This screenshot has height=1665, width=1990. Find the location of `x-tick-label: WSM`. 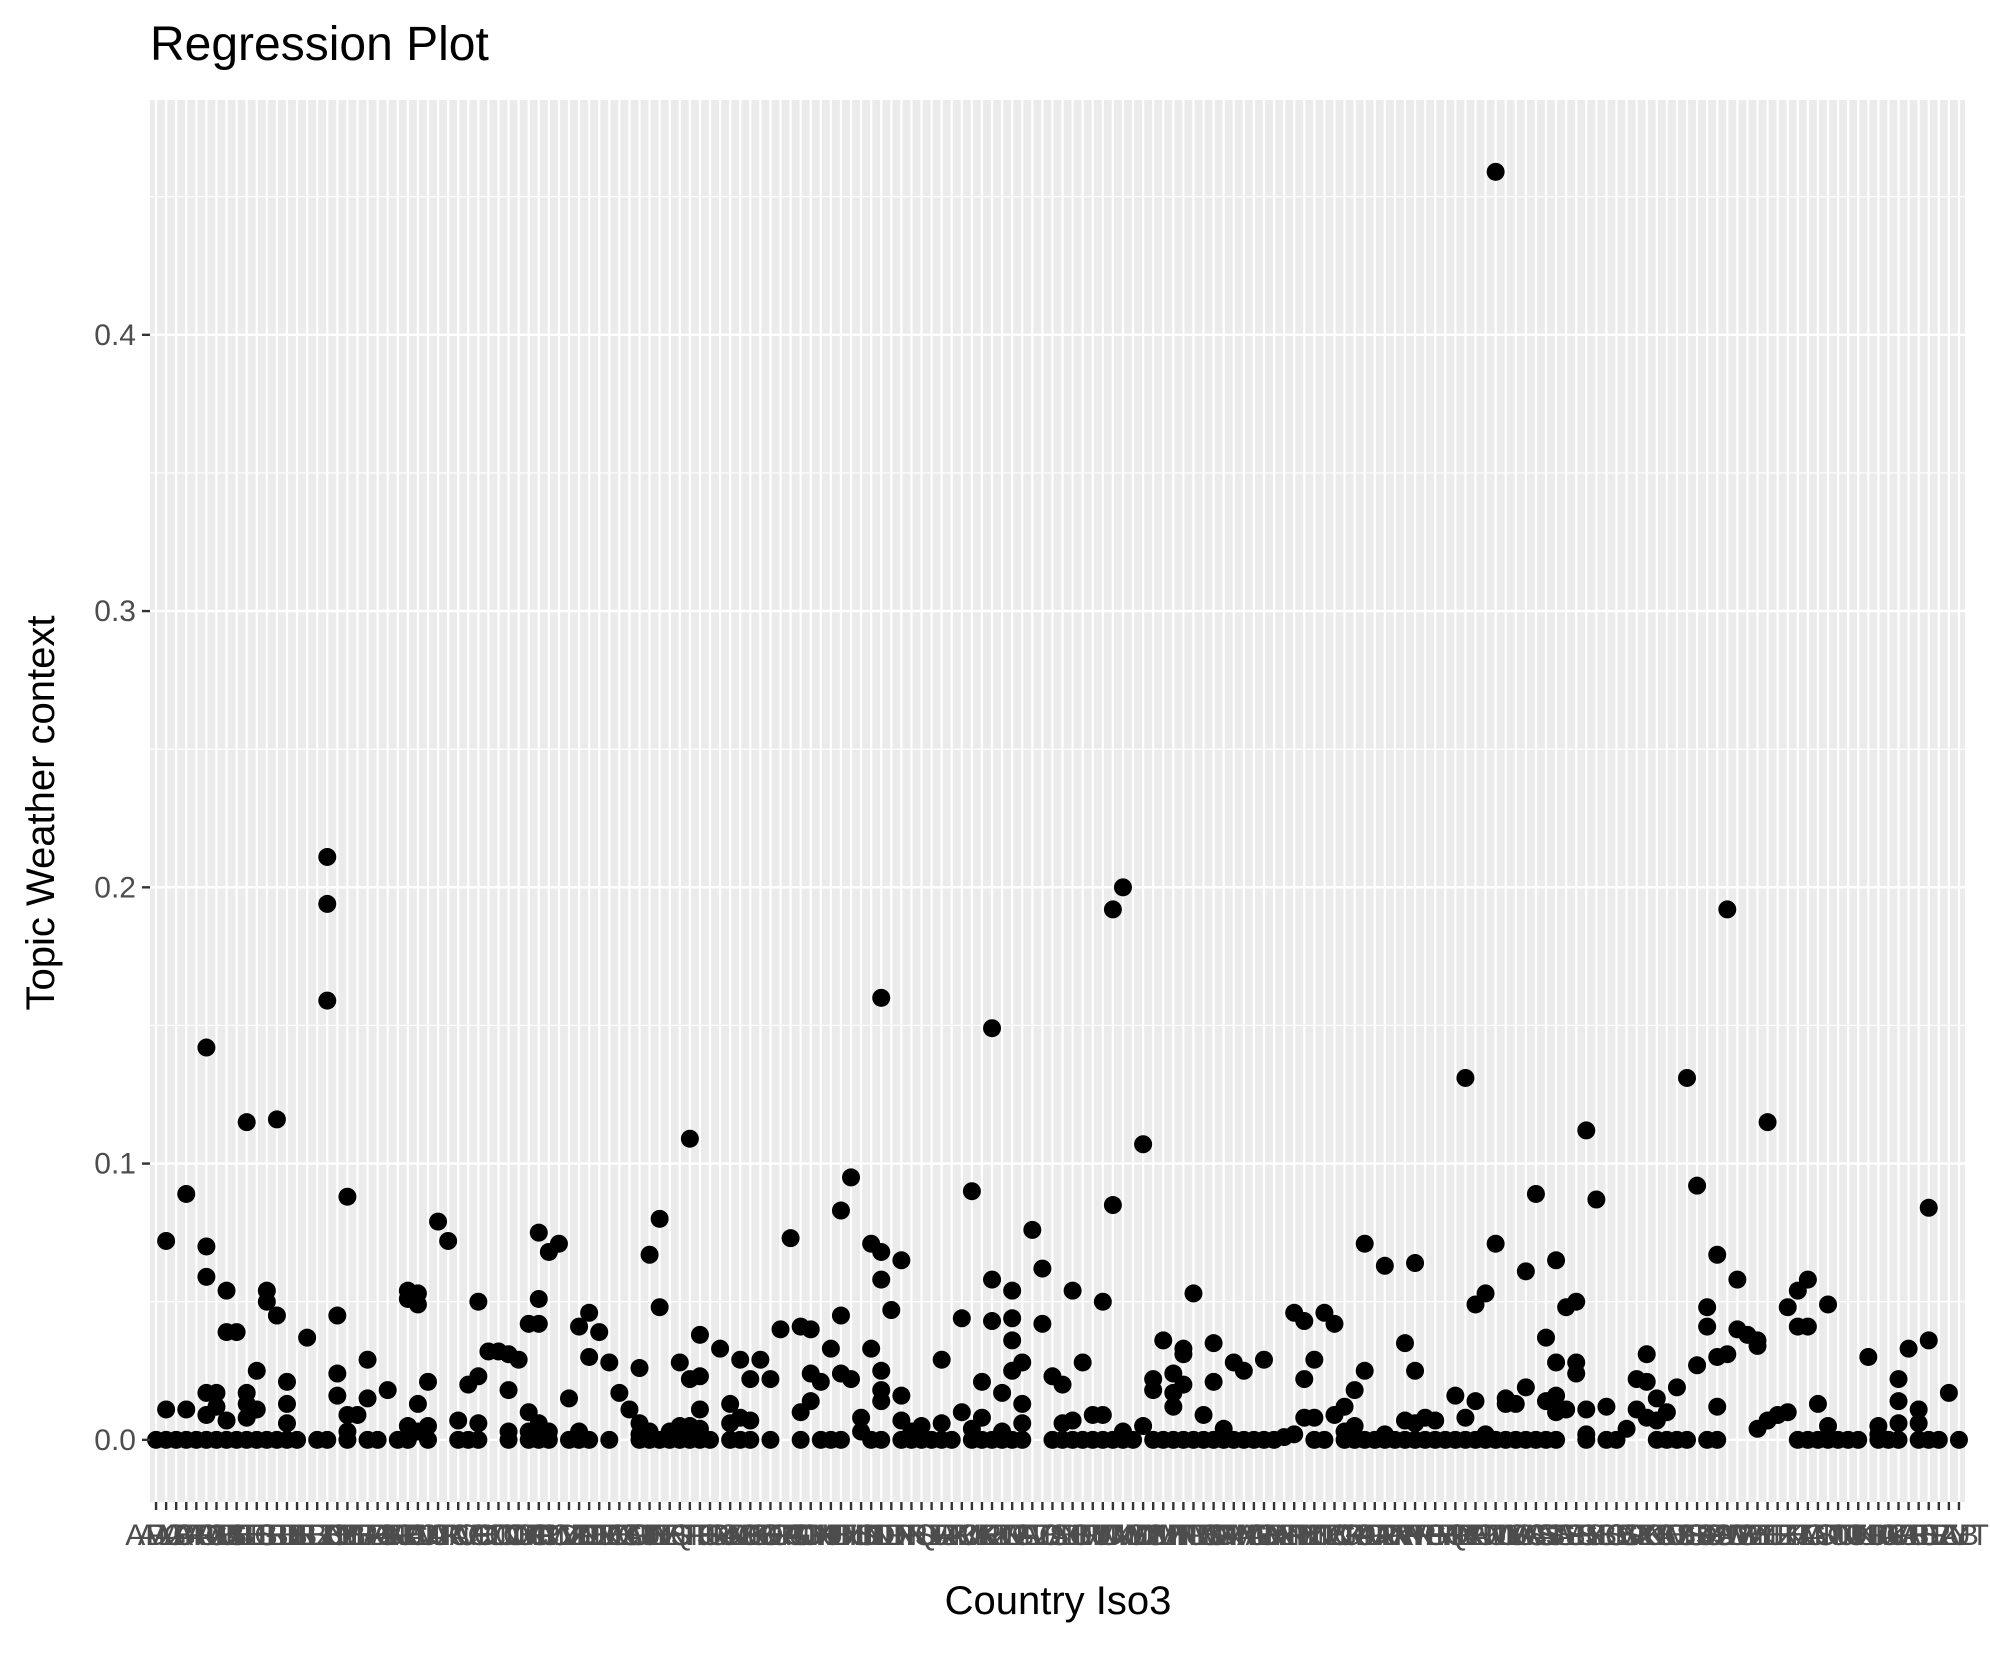

x-tick-label: WSM is located at coordinates (1545, 1535).